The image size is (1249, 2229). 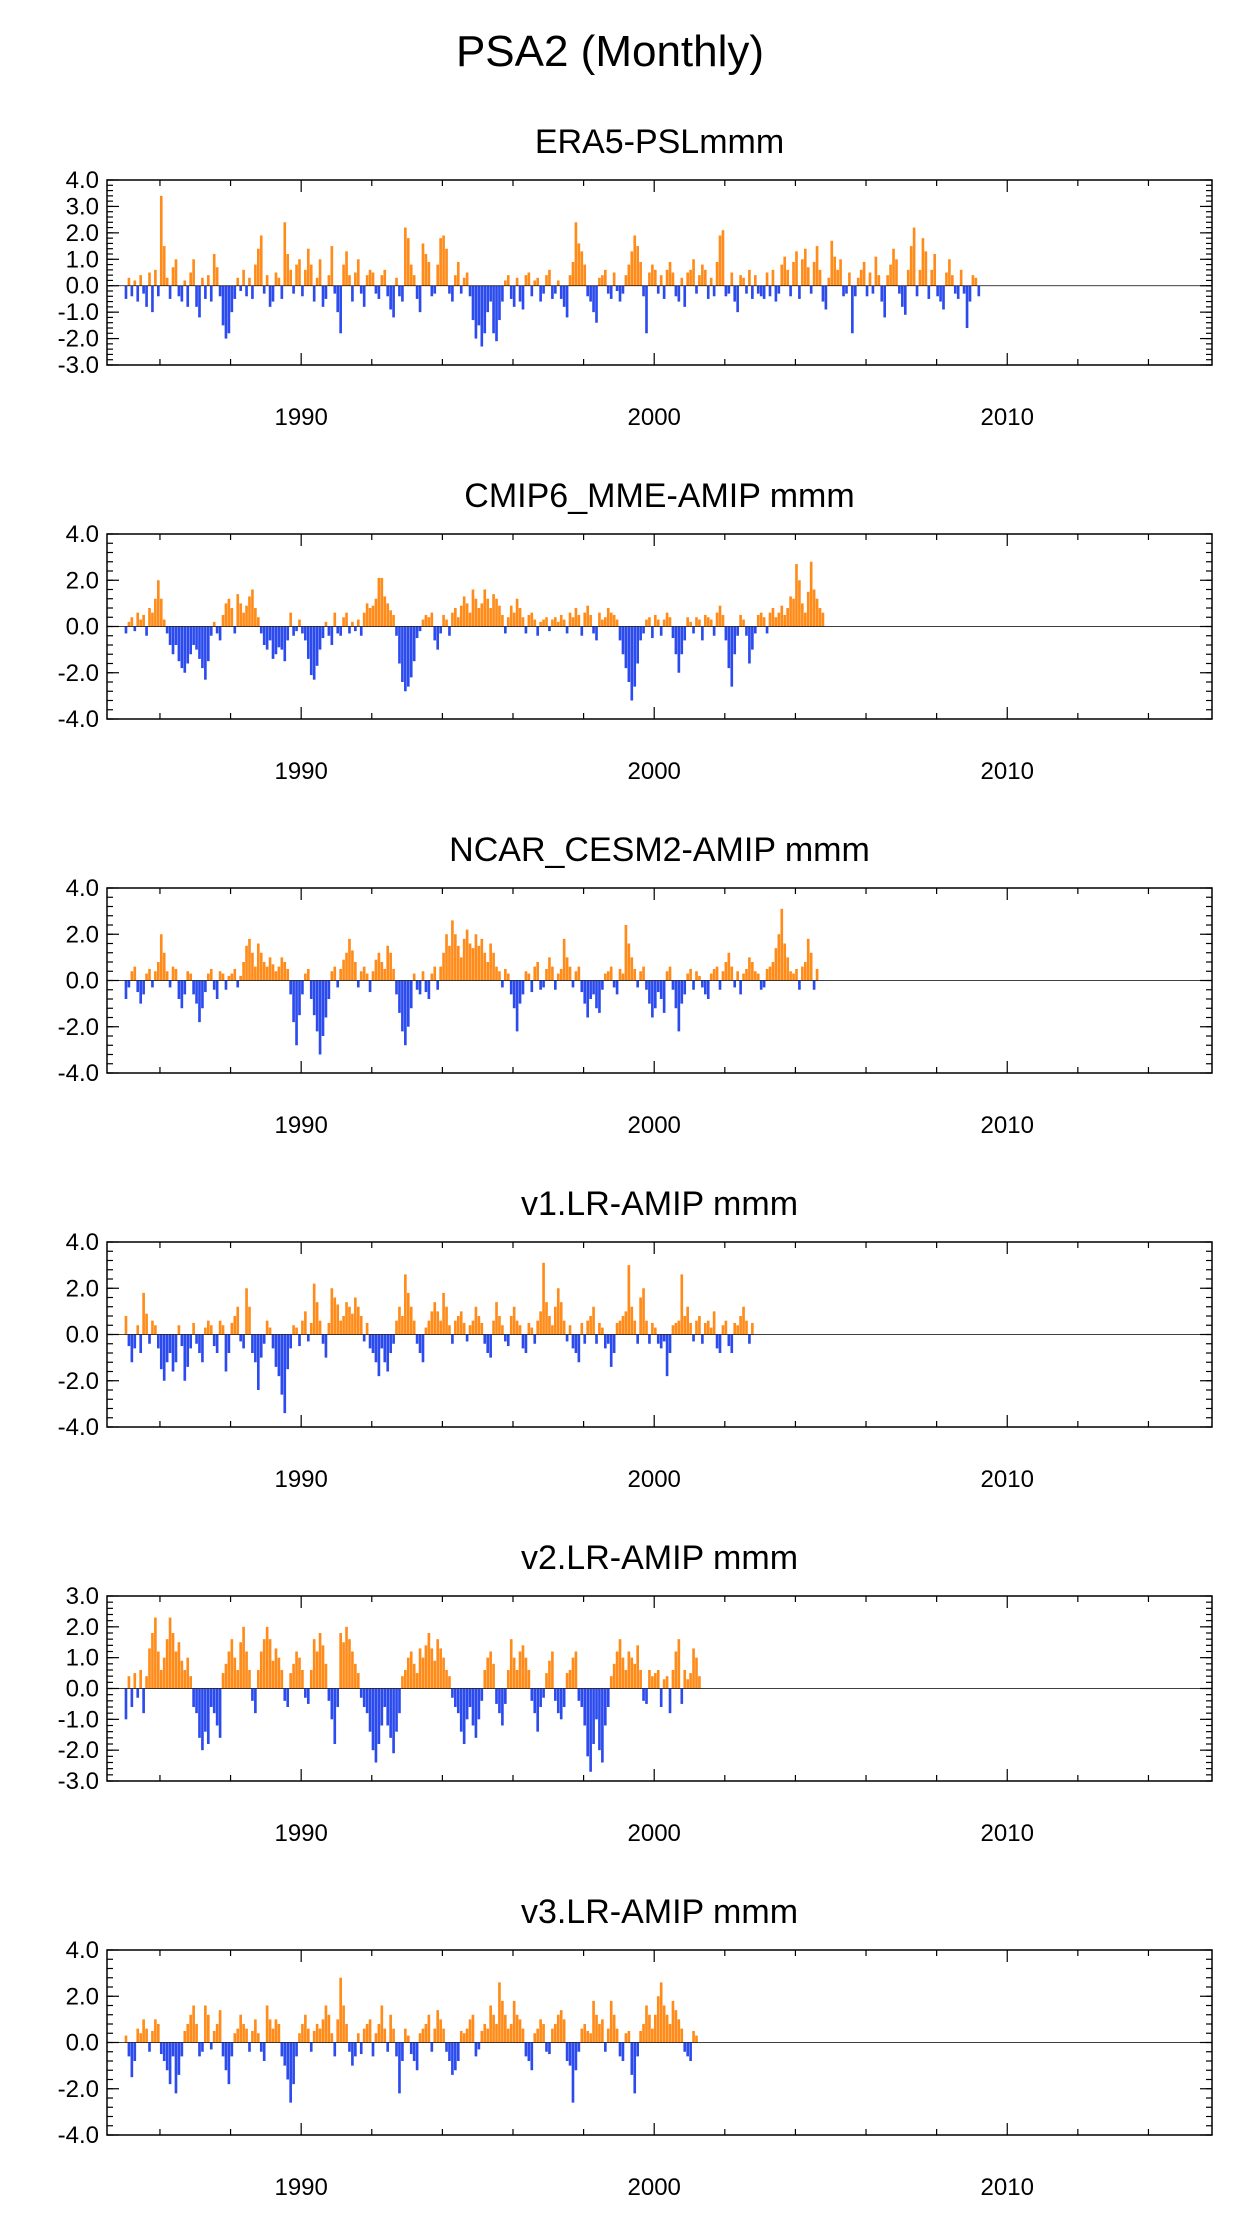 What do you see at coordinates (78, 673) in the screenshot?
I see `y-tick-label: -2.0` at bounding box center [78, 673].